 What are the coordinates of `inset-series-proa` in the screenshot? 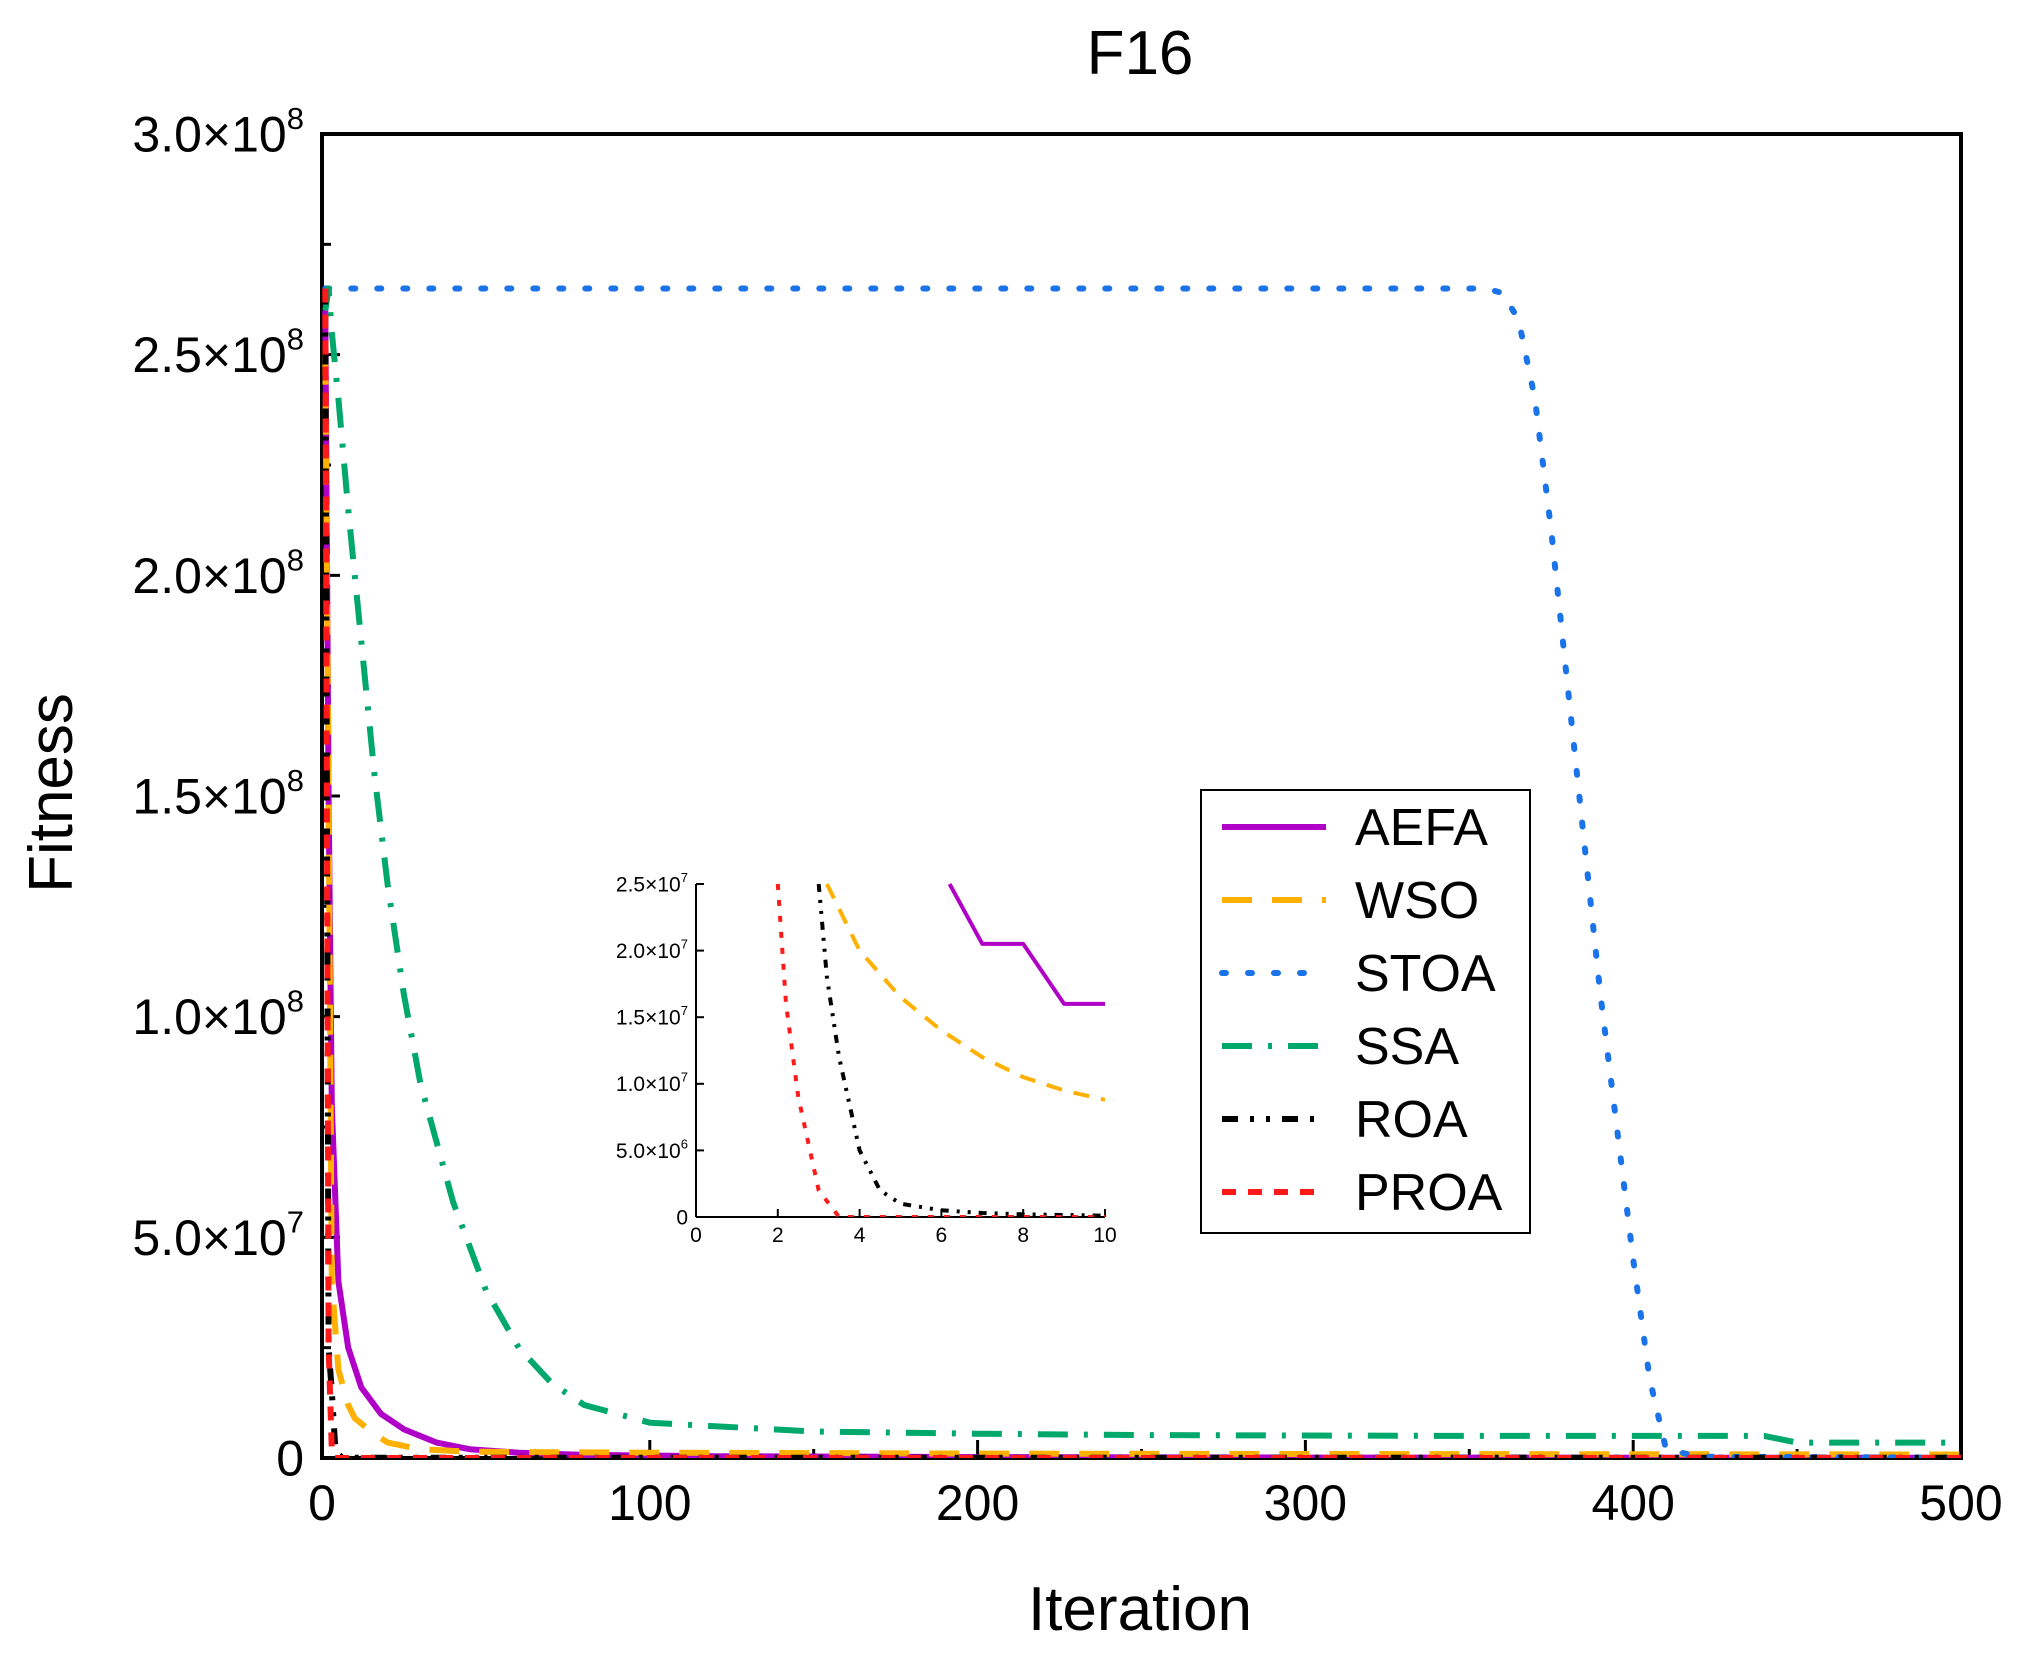 It's located at (940, 1050).